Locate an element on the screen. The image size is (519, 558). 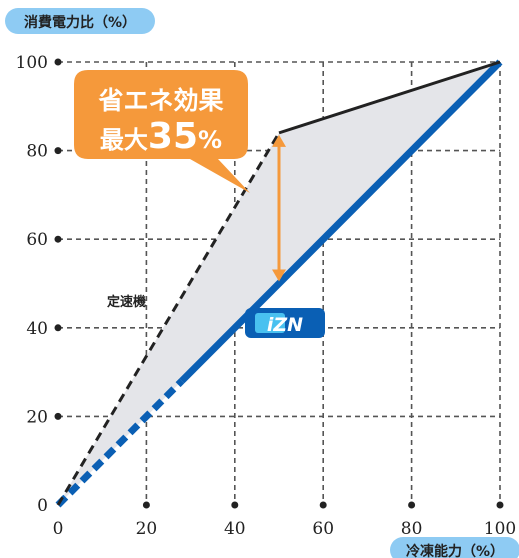
y-tick-label: 60 is located at coordinates (37, 240).